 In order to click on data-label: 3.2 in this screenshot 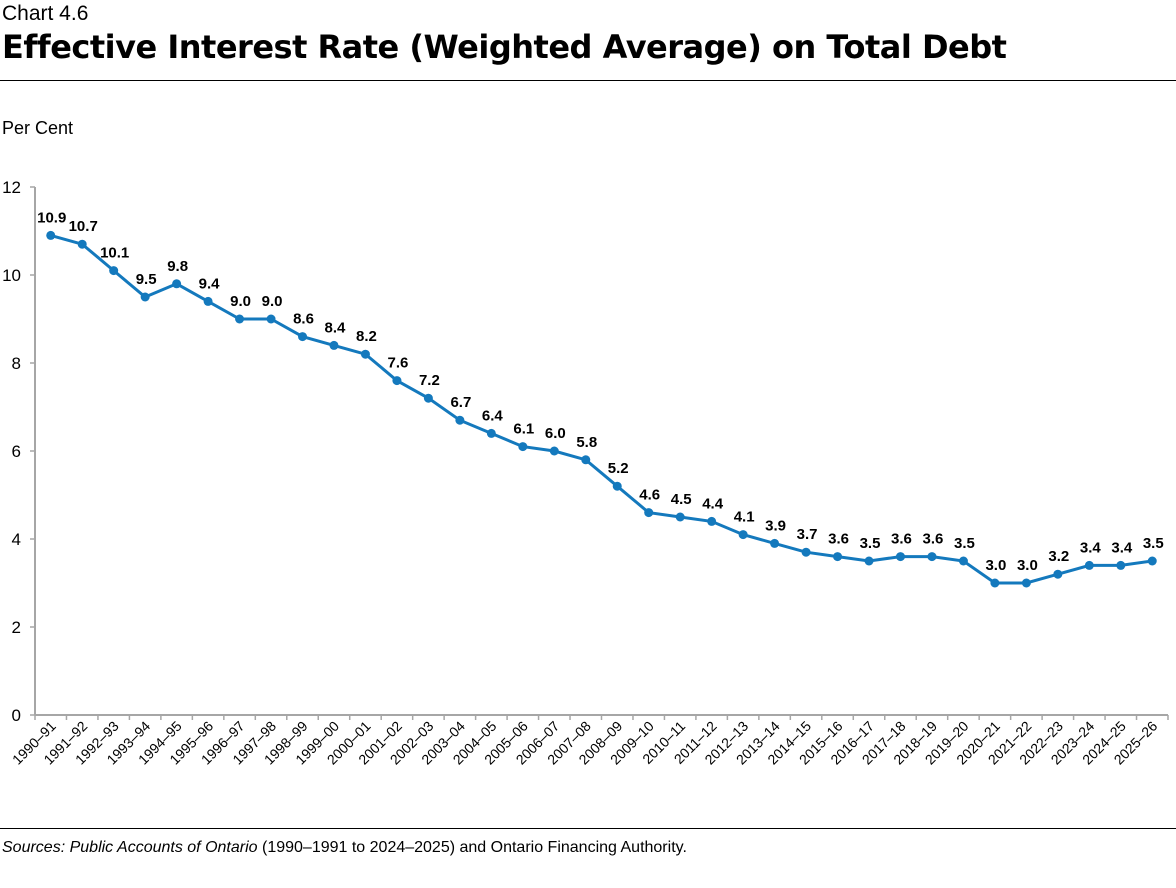, I will do `click(1058, 556)`.